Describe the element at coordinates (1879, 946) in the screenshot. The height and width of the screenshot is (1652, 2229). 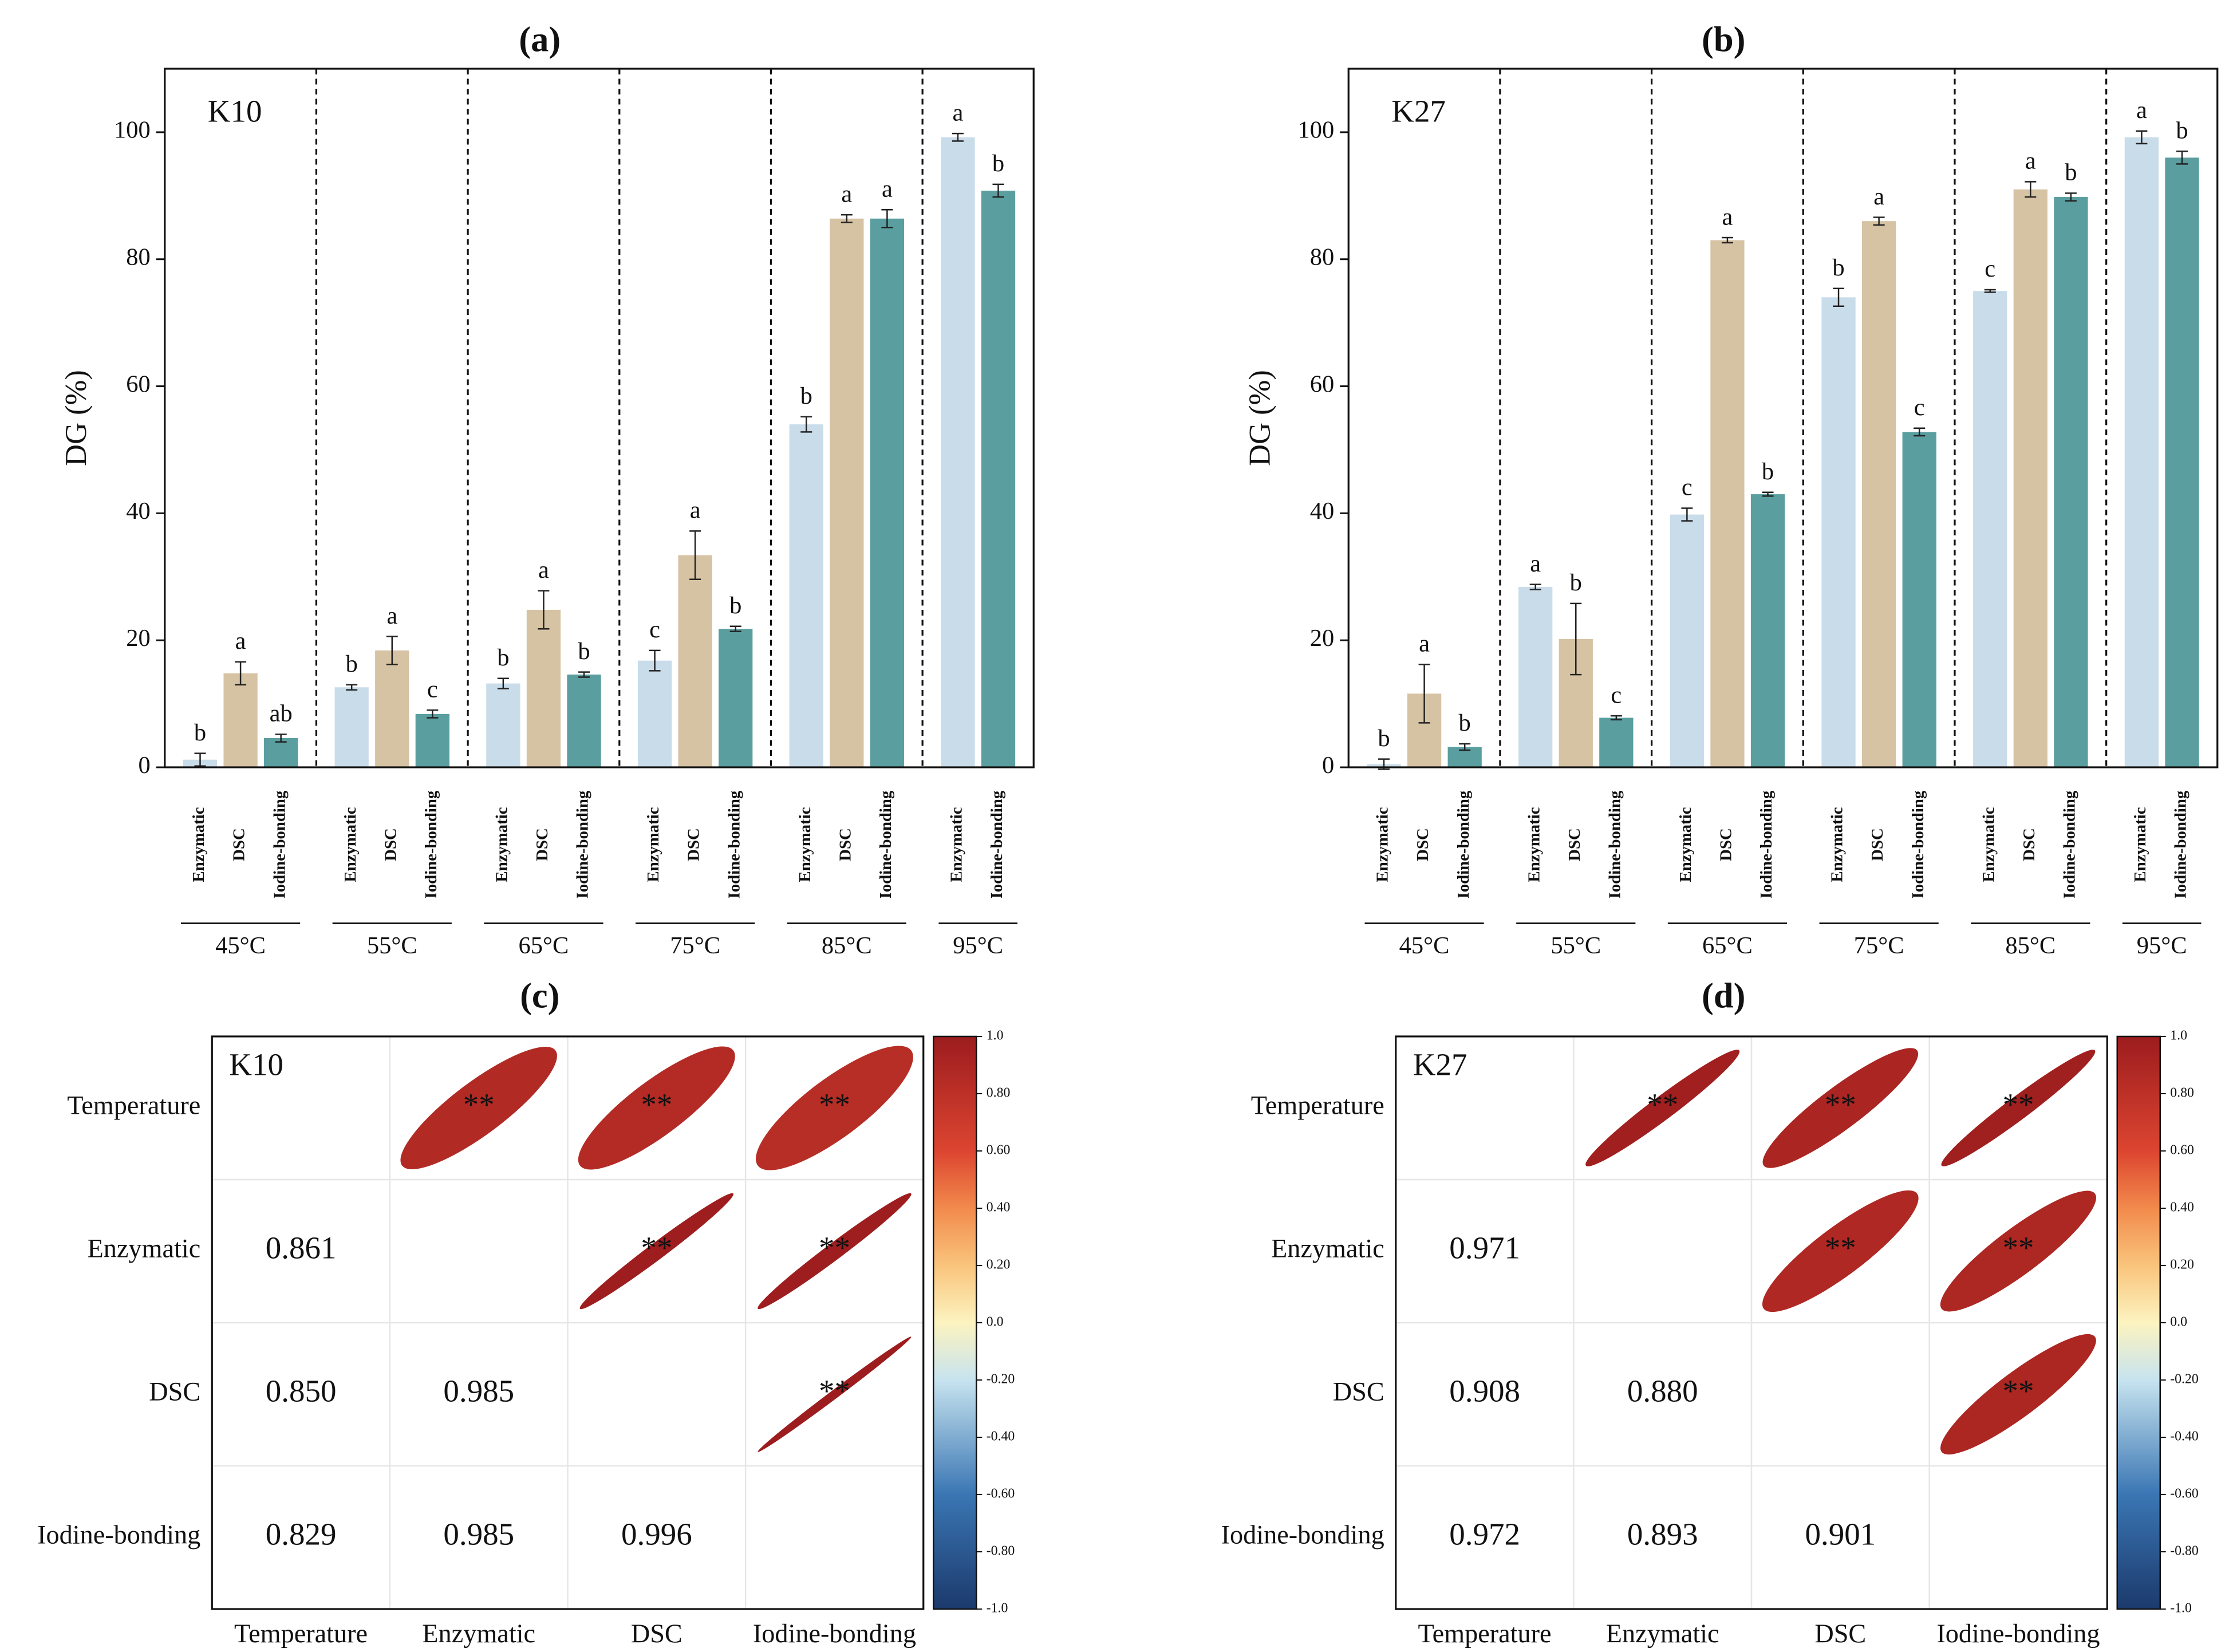
I see `x-category-label: 75°C` at that location.